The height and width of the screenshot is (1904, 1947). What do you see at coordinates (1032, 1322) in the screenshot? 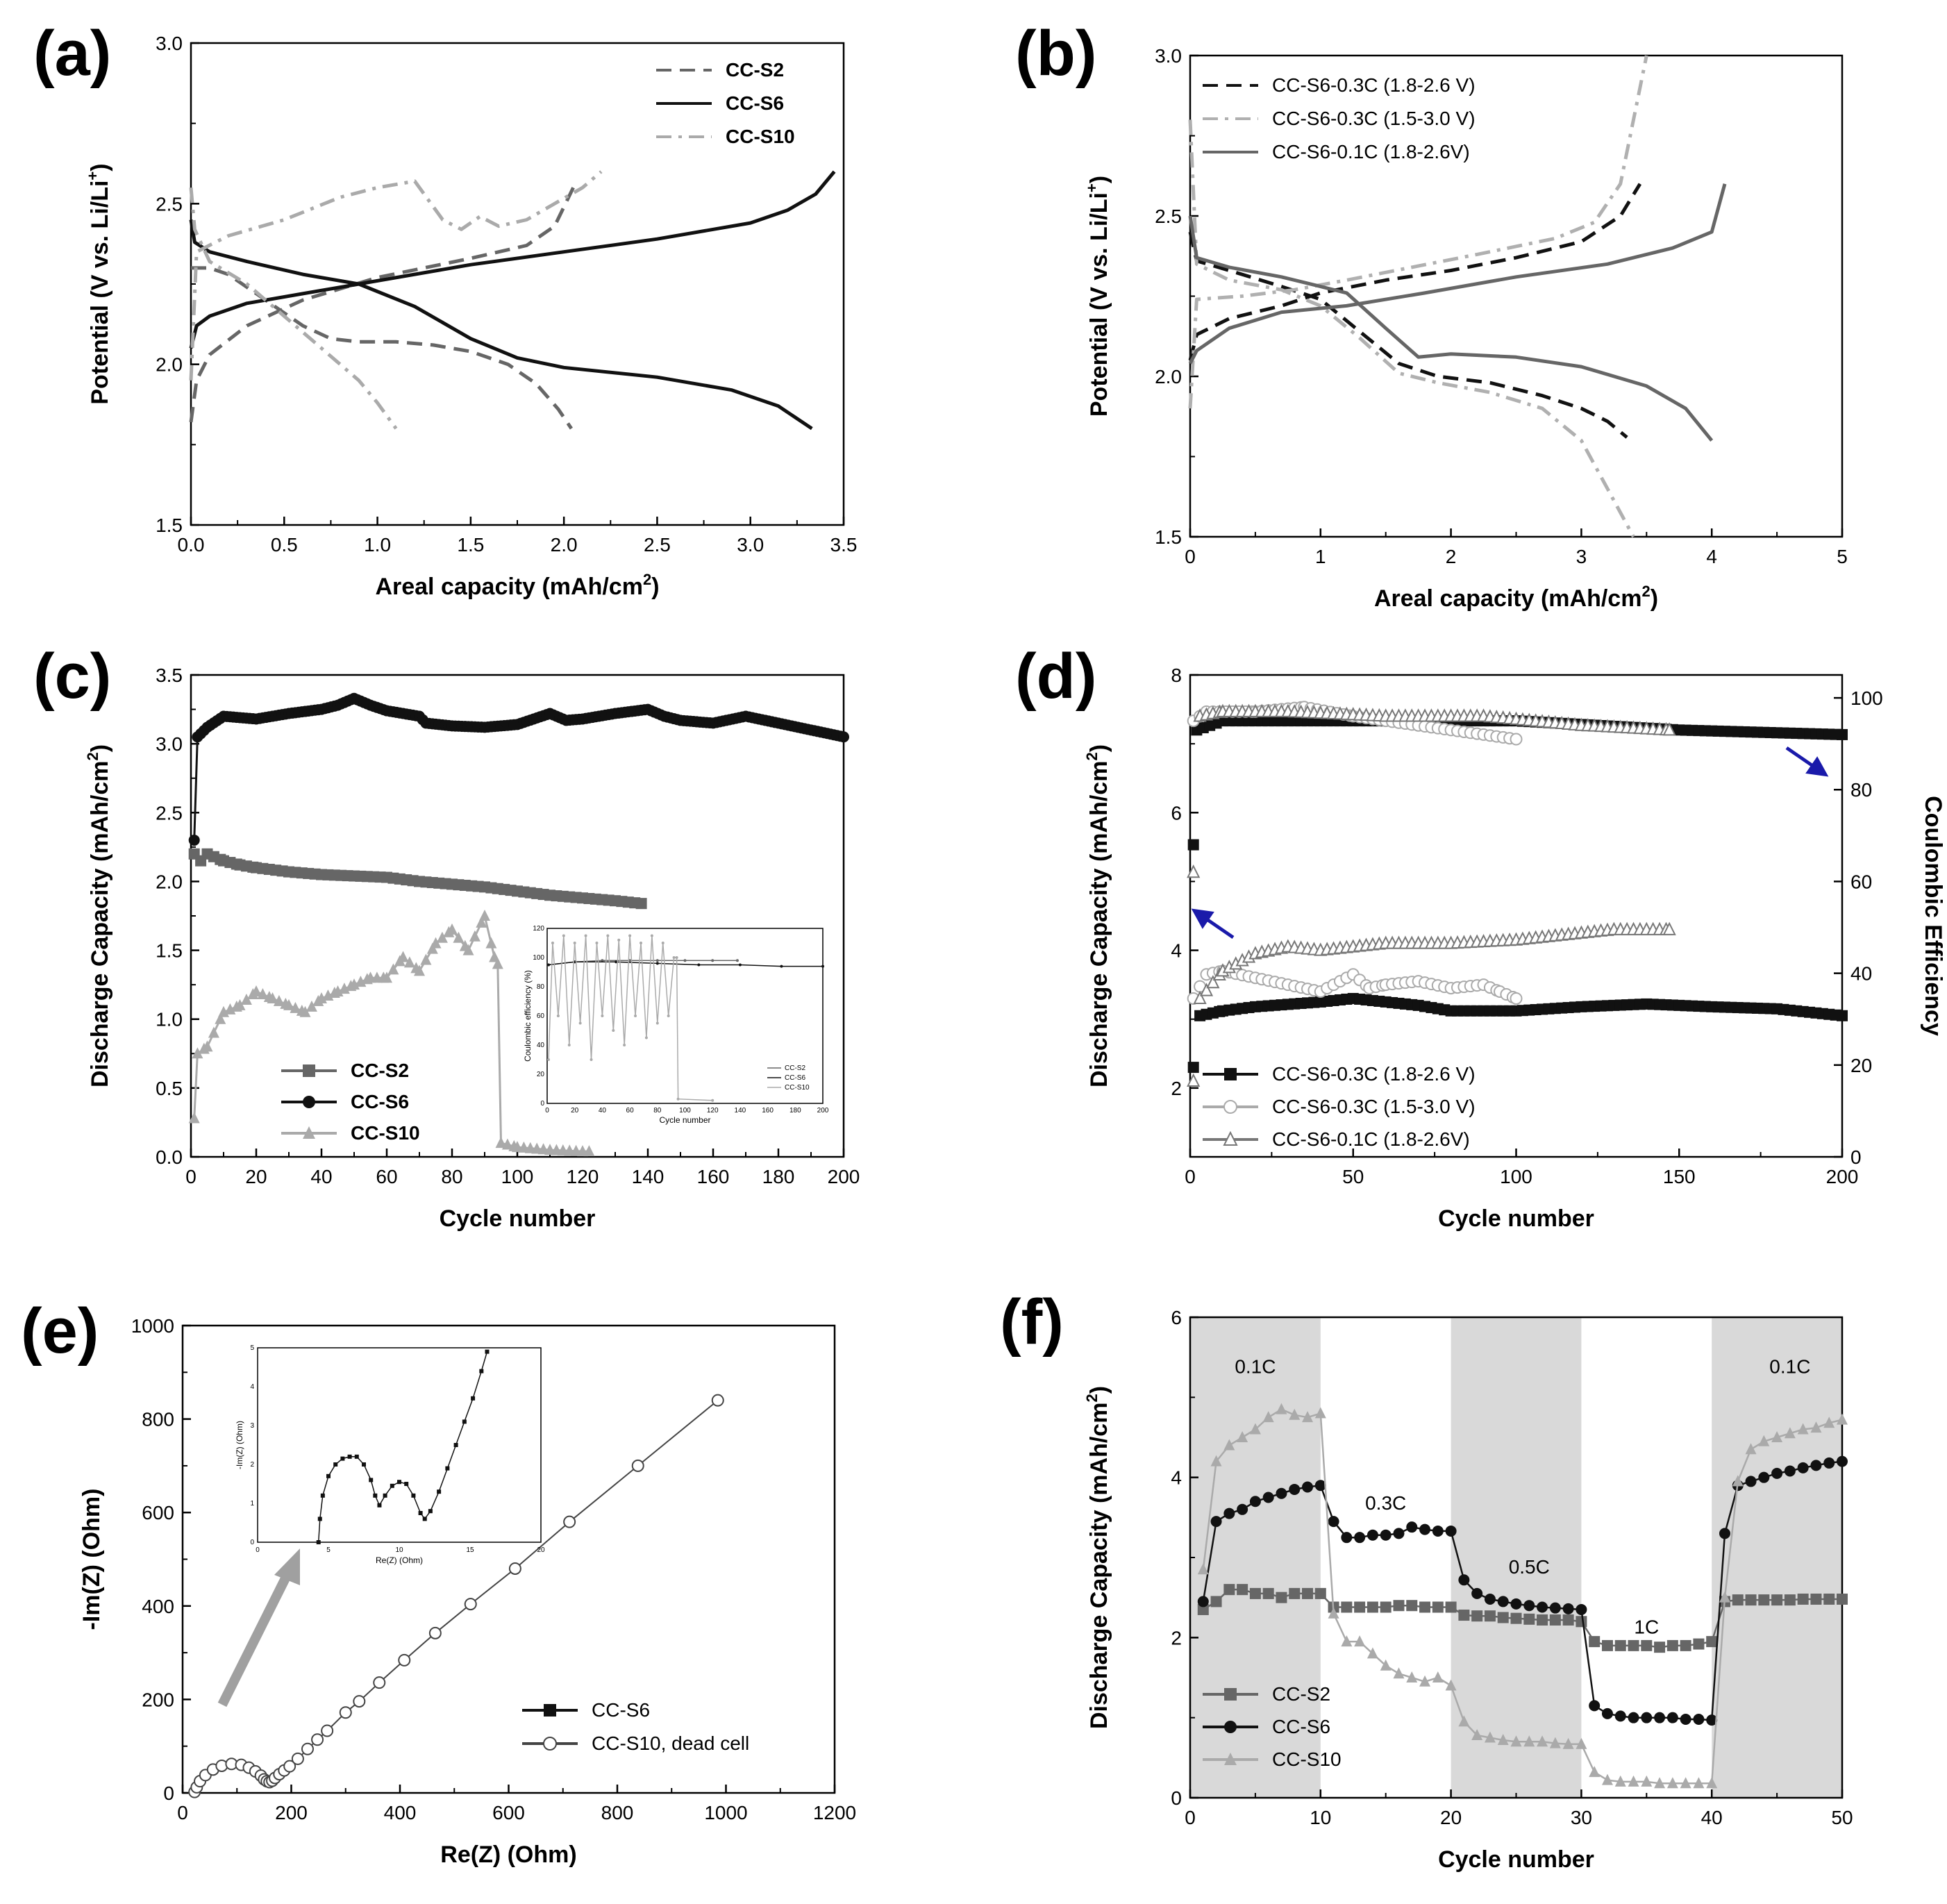
I see `panel-letter: (f)` at bounding box center [1032, 1322].